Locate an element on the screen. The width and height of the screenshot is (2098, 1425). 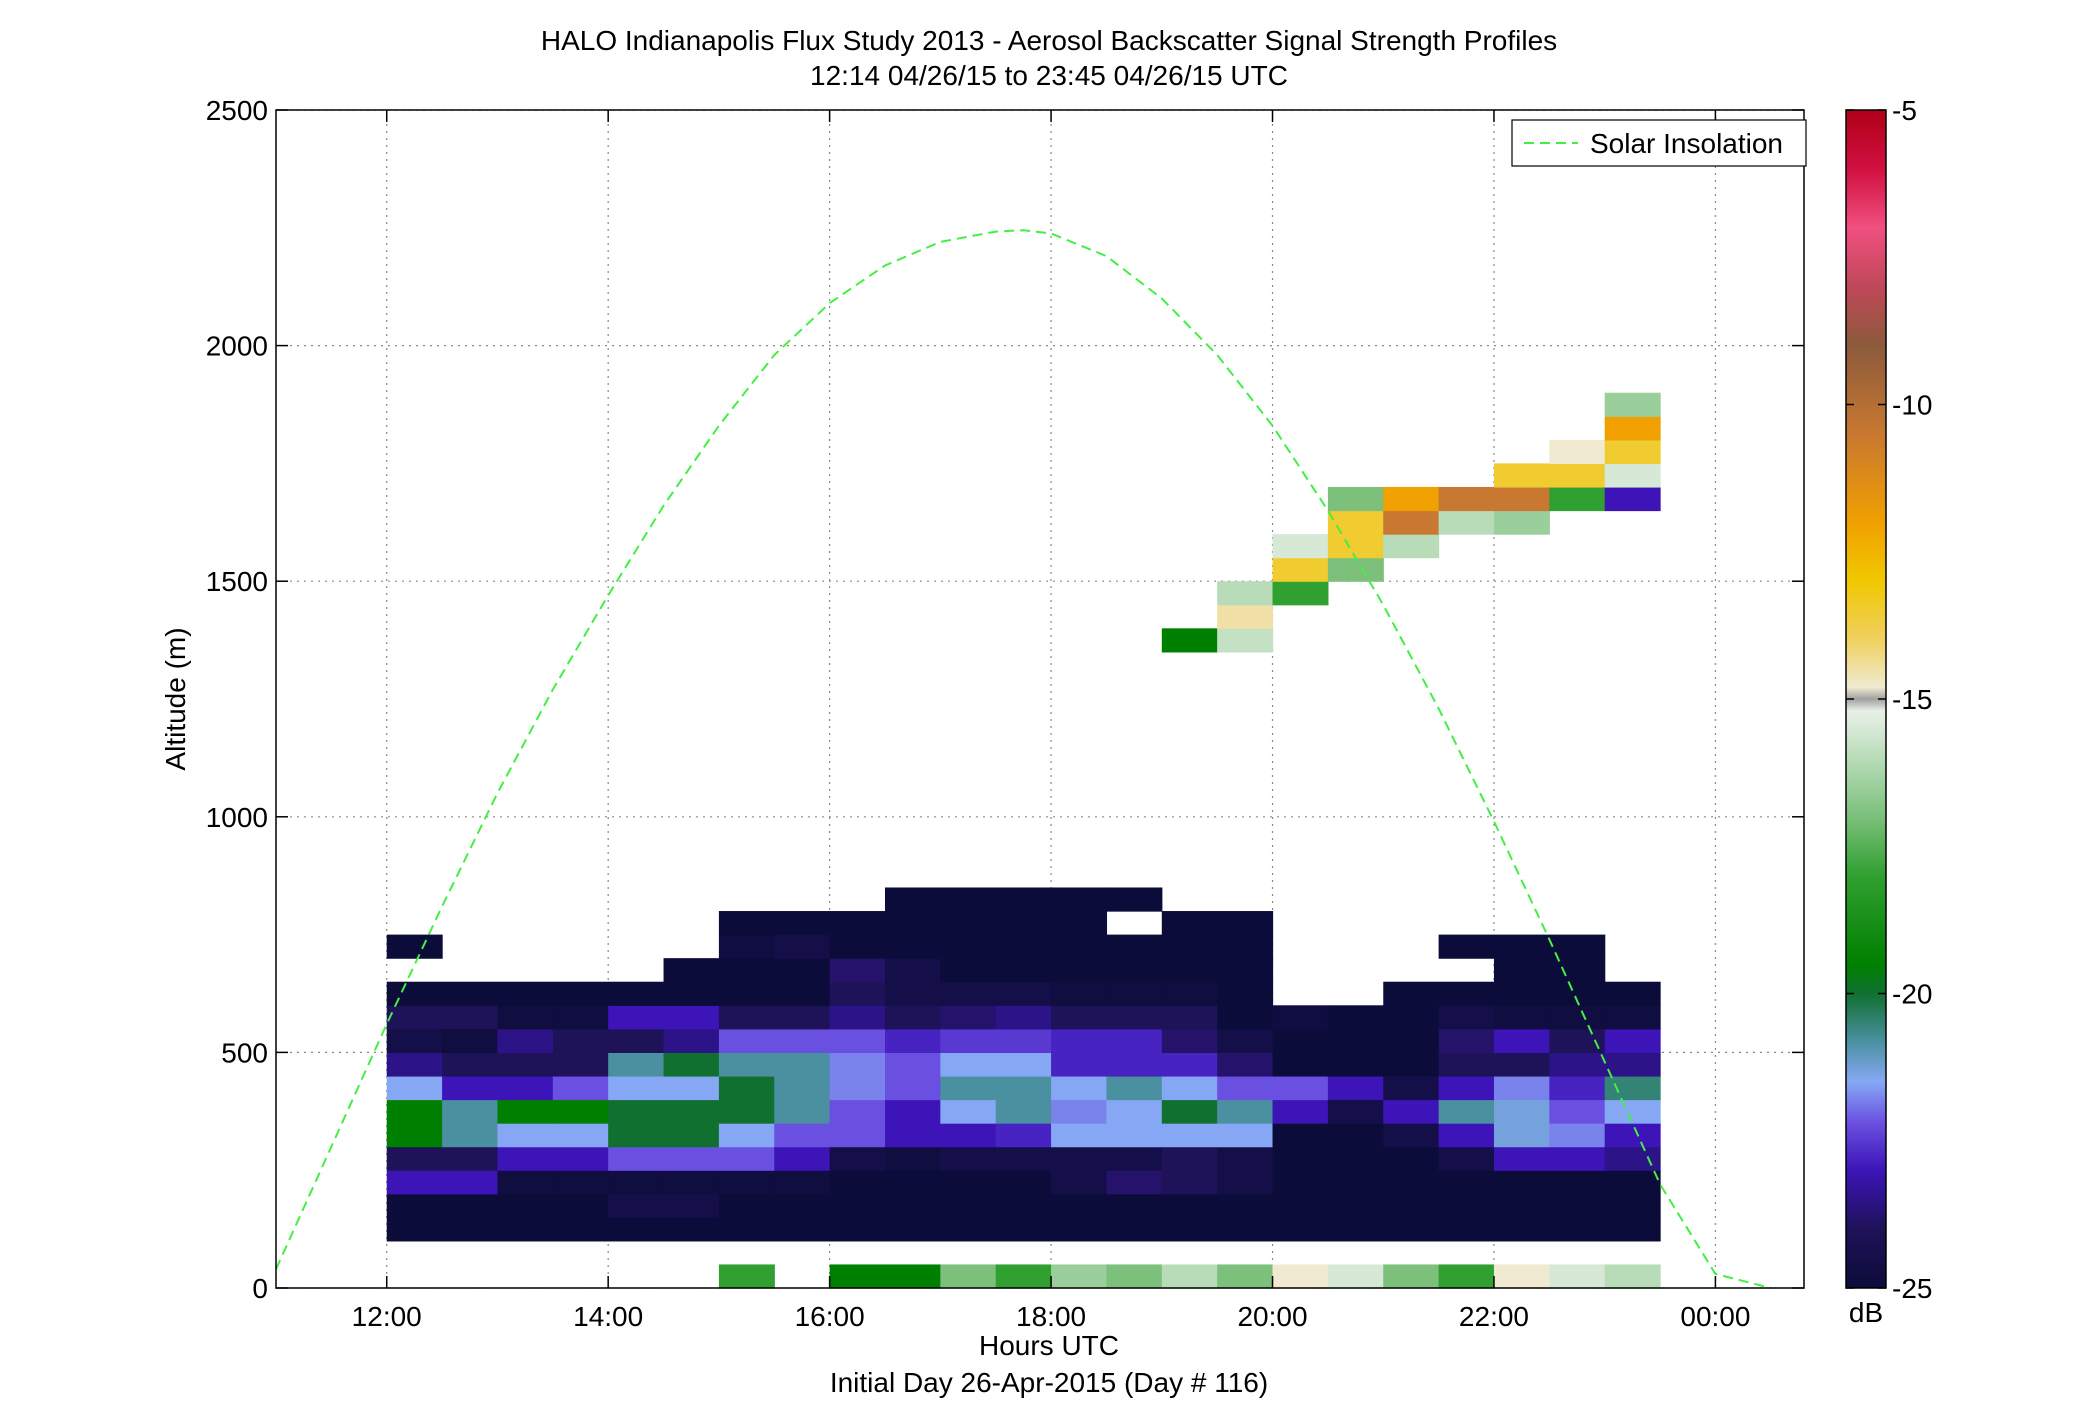
colorbar-tick-label: -15 is located at coordinates (1912, 699).